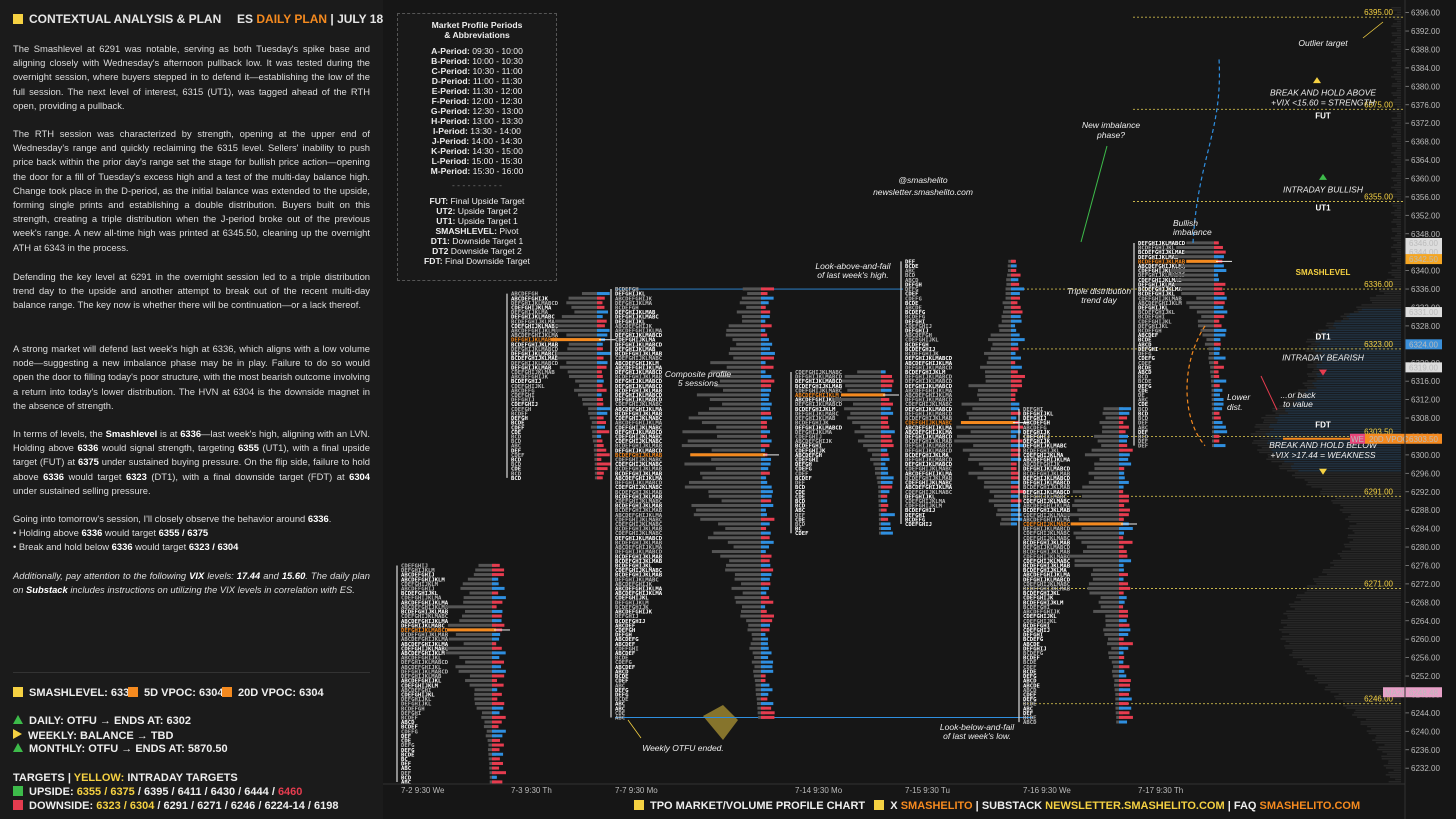 The height and width of the screenshot is (819, 1456). I want to click on period-row-7: H-Period: 13:00 - 13:30, so click(477, 121).